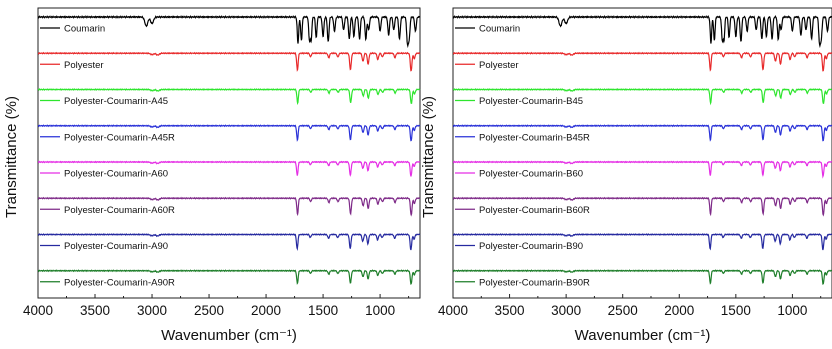 The height and width of the screenshot is (349, 832). What do you see at coordinates (116, 174) in the screenshot?
I see `legend-label: Polyester-Coumarin-A60` at bounding box center [116, 174].